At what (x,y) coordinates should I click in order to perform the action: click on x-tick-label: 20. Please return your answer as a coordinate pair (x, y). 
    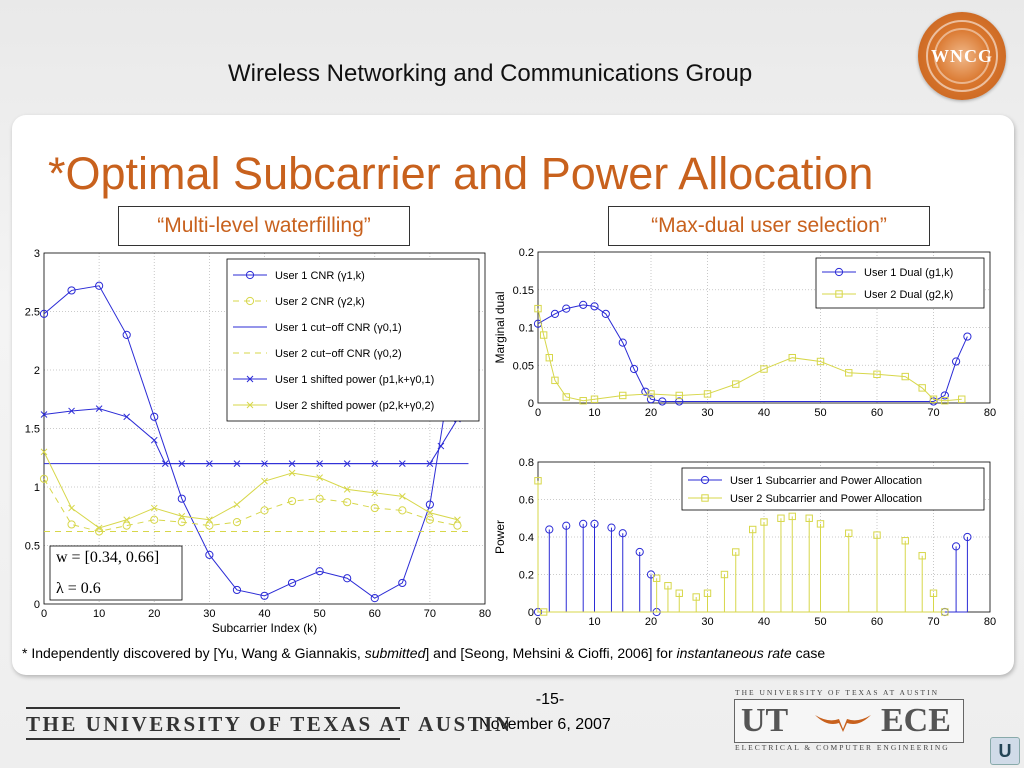
    Looking at the image, I should click on (651, 622).